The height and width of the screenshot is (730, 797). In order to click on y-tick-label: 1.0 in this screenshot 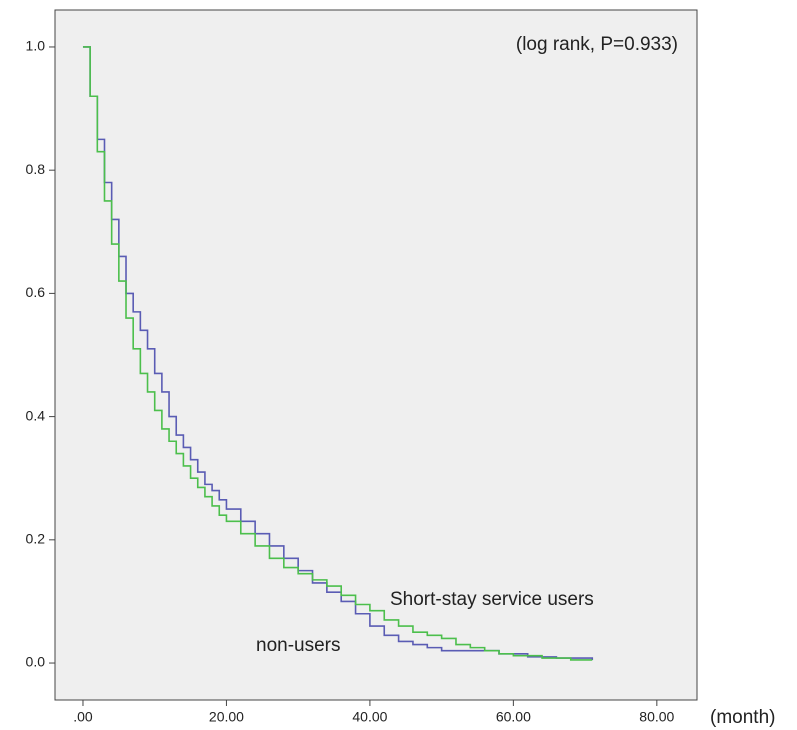, I will do `click(36, 46)`.